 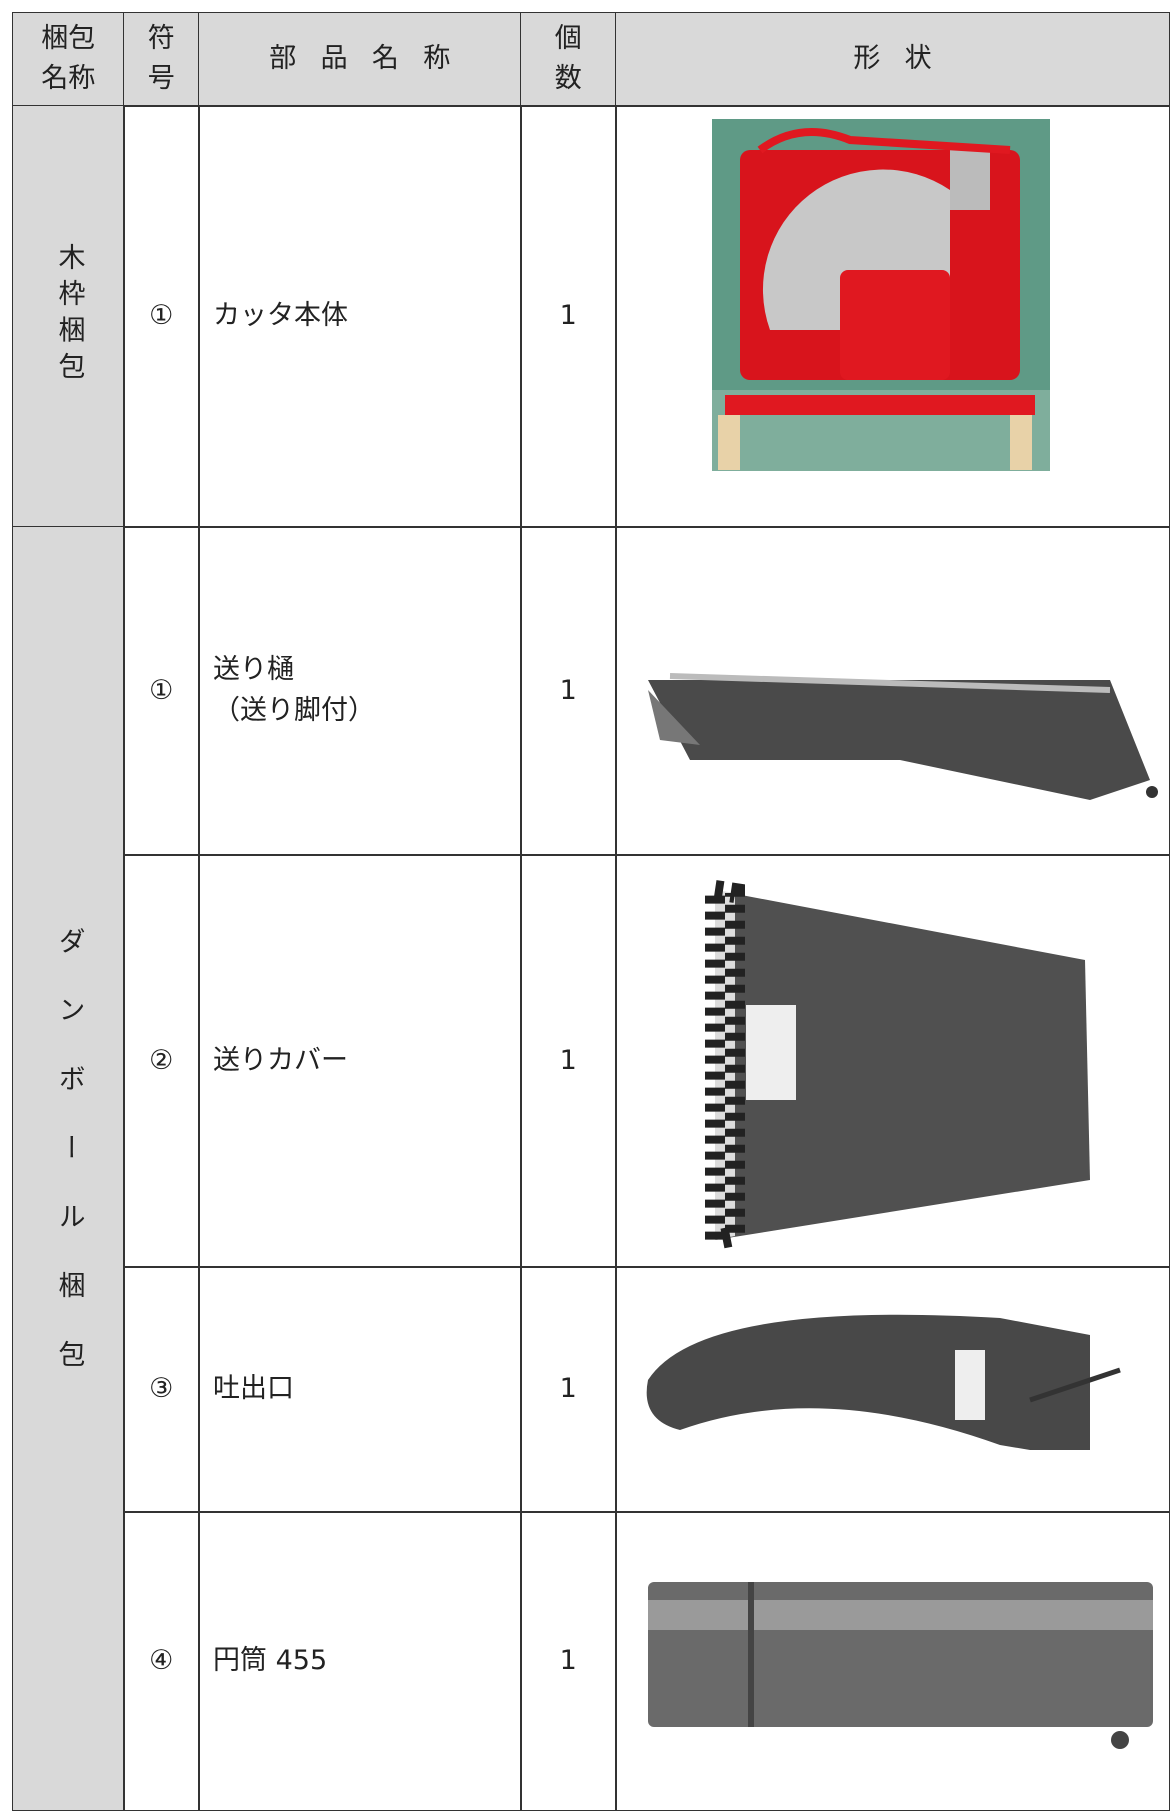 I want to click on group-cell: 木枠梱包, so click(x=68, y=316).